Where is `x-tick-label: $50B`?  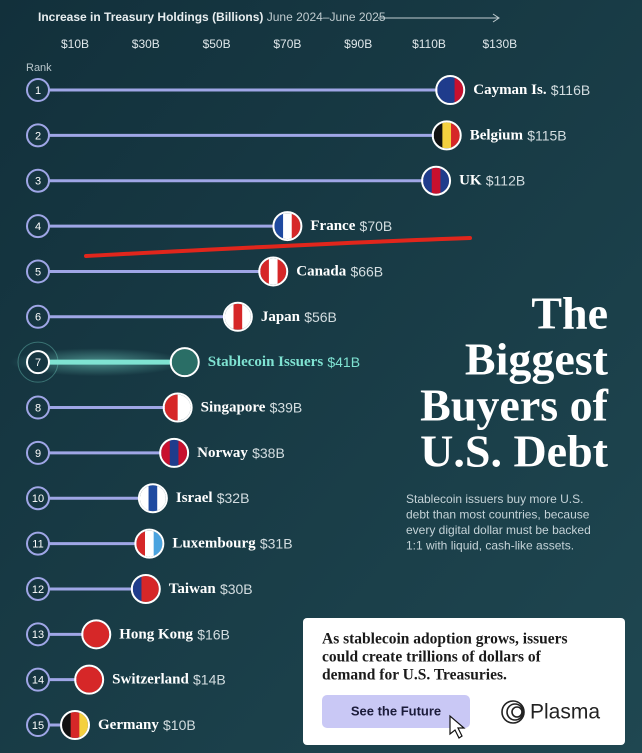 x-tick-label: $50B is located at coordinates (217, 44).